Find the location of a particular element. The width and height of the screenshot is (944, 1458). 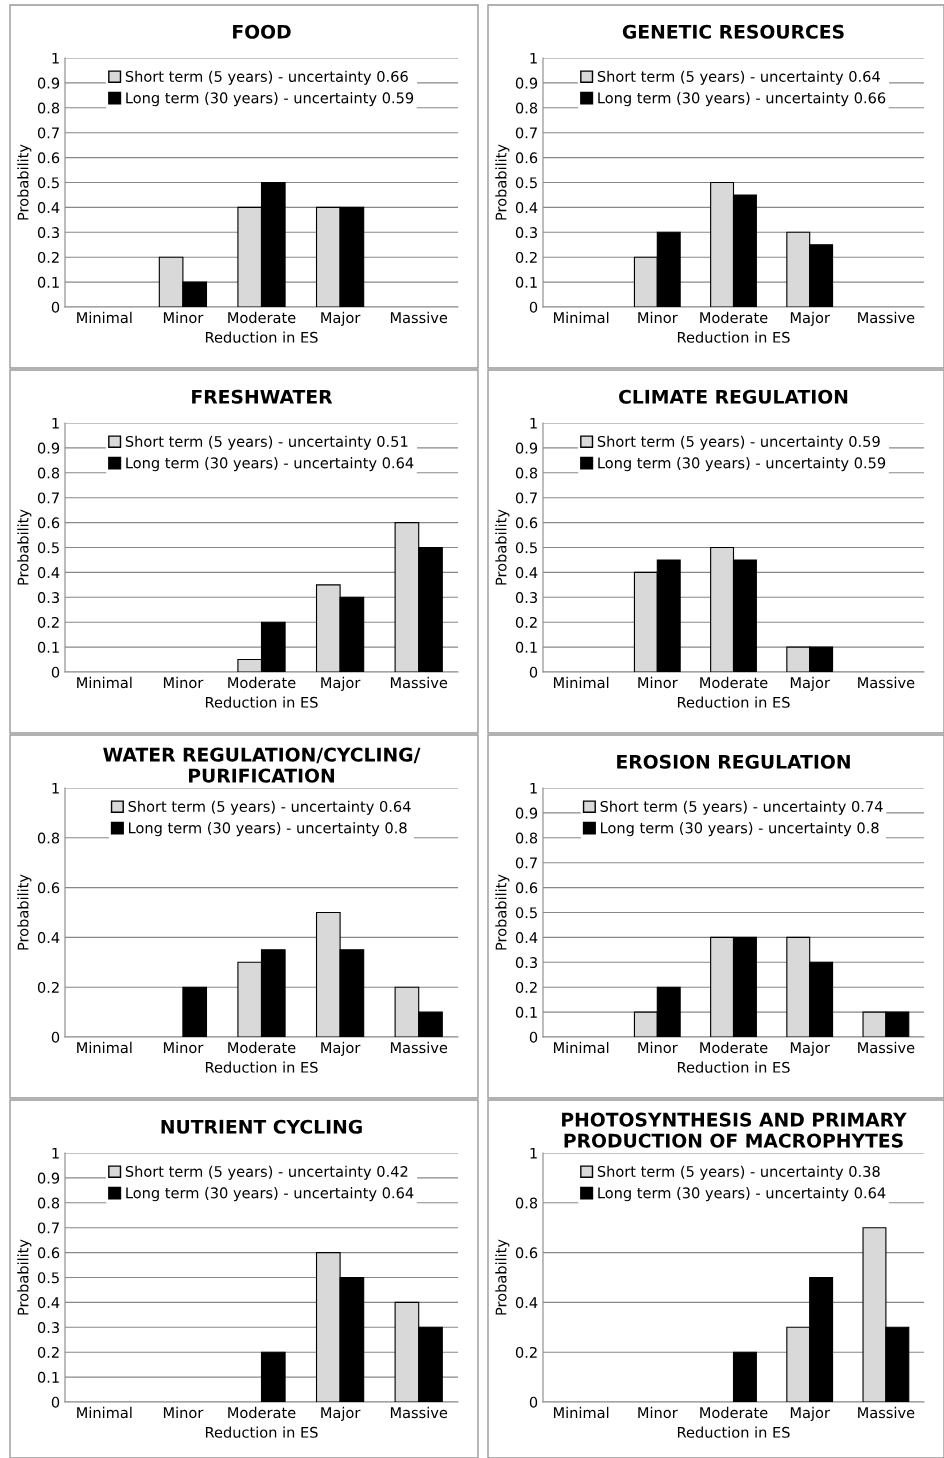

chart-title: CLIMATE REGULATION is located at coordinates (733, 396).